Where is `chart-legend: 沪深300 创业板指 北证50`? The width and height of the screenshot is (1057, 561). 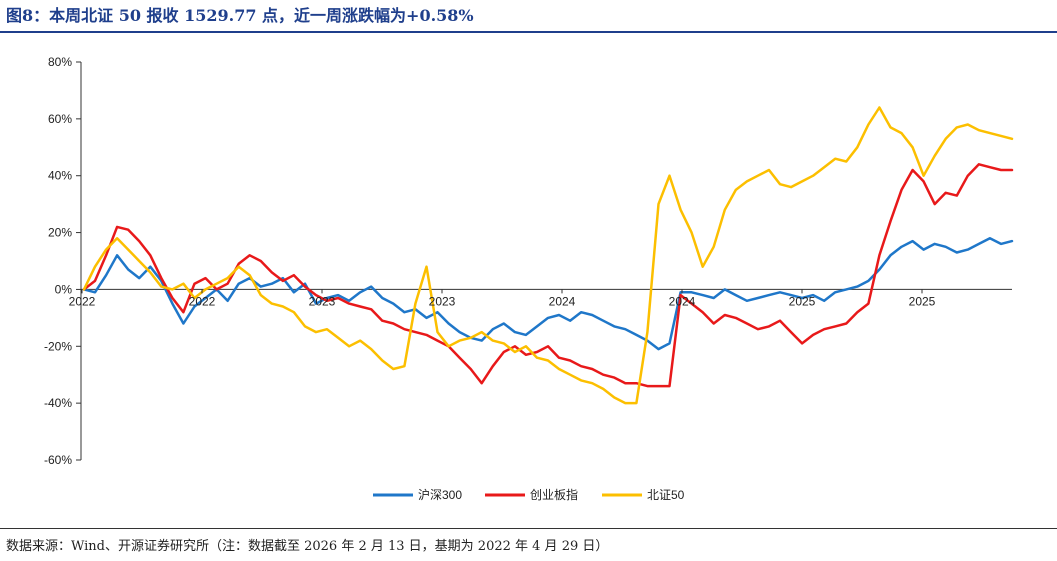 chart-legend: 沪深300 创业板指 北证50 is located at coordinates (529, 494).